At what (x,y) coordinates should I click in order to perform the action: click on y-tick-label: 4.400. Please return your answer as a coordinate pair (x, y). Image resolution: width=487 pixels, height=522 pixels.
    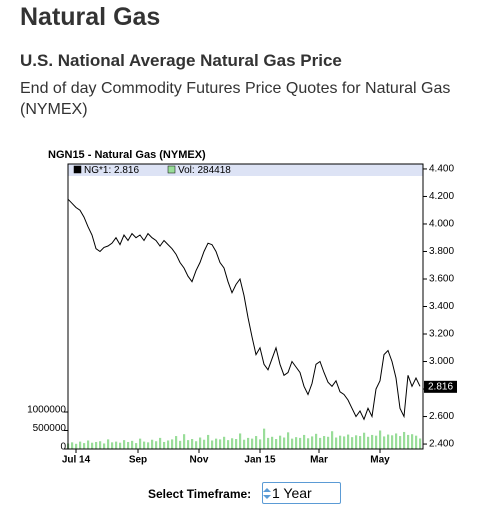
    Looking at the image, I should click on (441, 169).